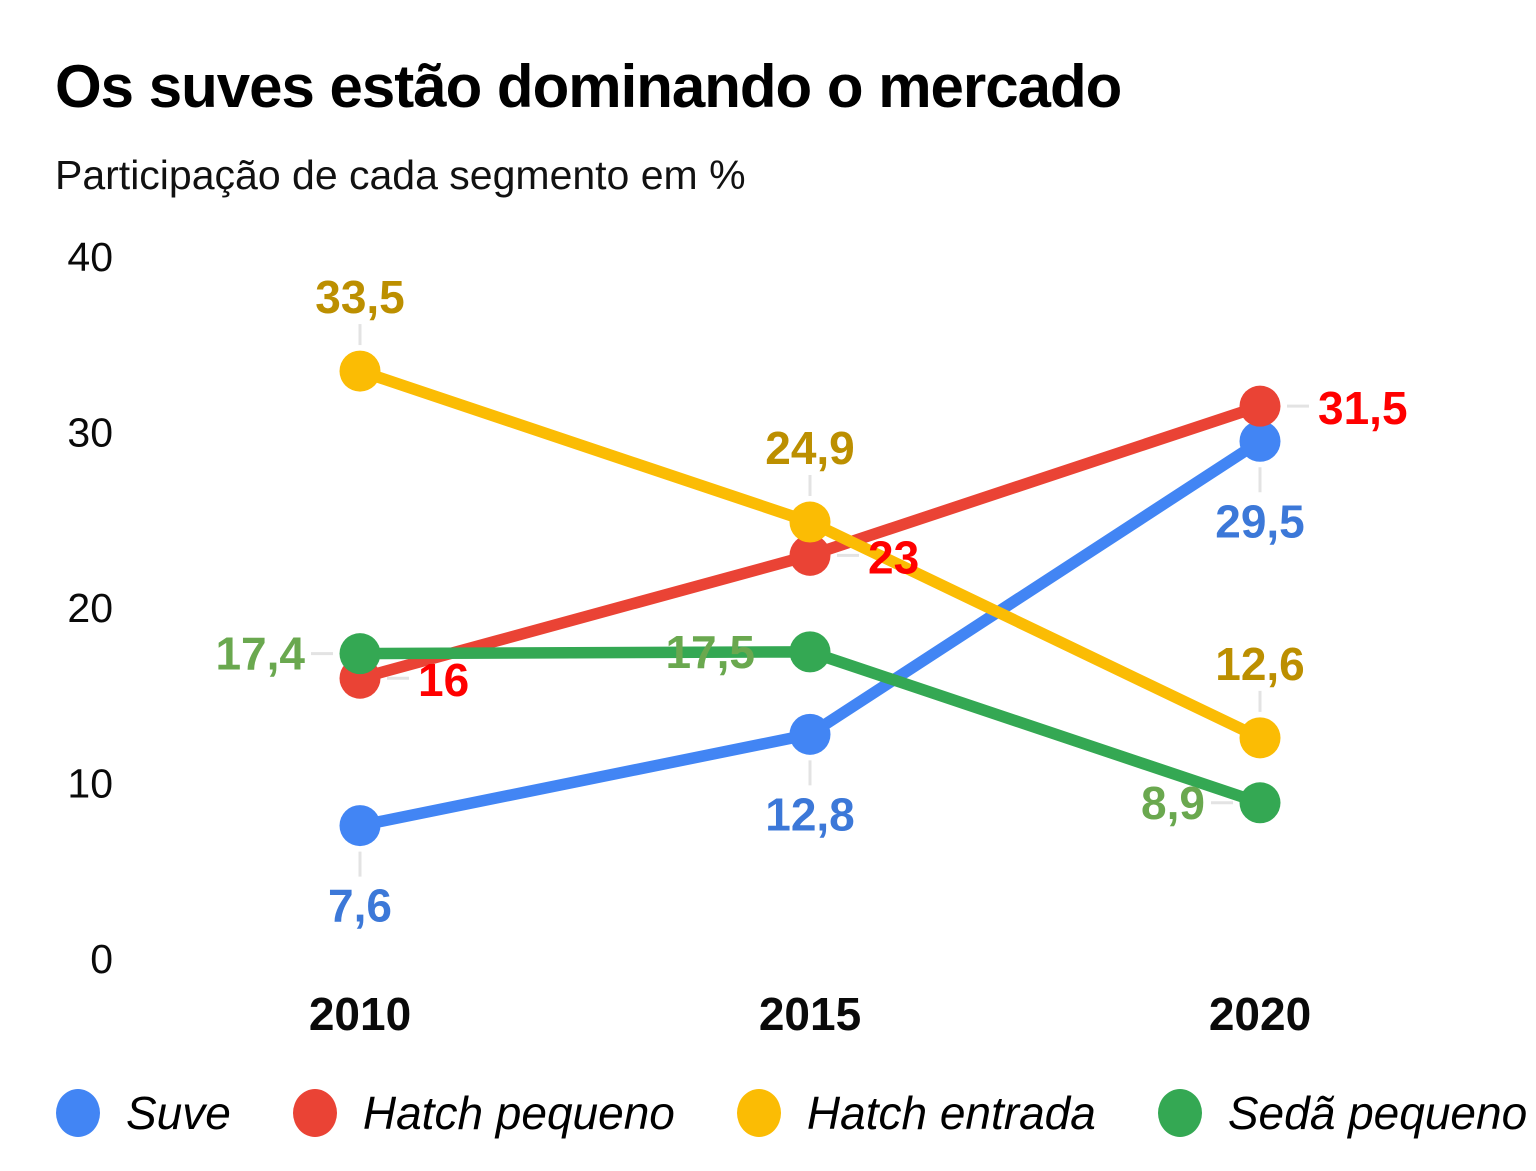 The image size is (1536, 1171). Describe the element at coordinates (101, 959) in the screenshot. I see `y-axis-tick-label: 0` at that location.